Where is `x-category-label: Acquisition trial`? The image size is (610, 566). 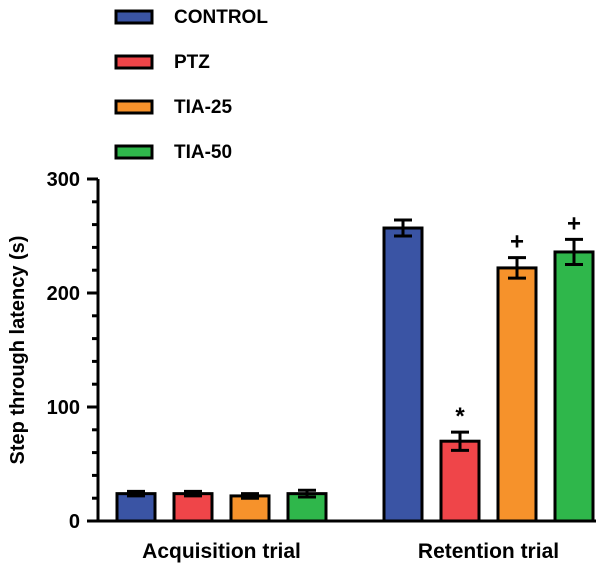 x-category-label: Acquisition trial is located at coordinates (221, 551).